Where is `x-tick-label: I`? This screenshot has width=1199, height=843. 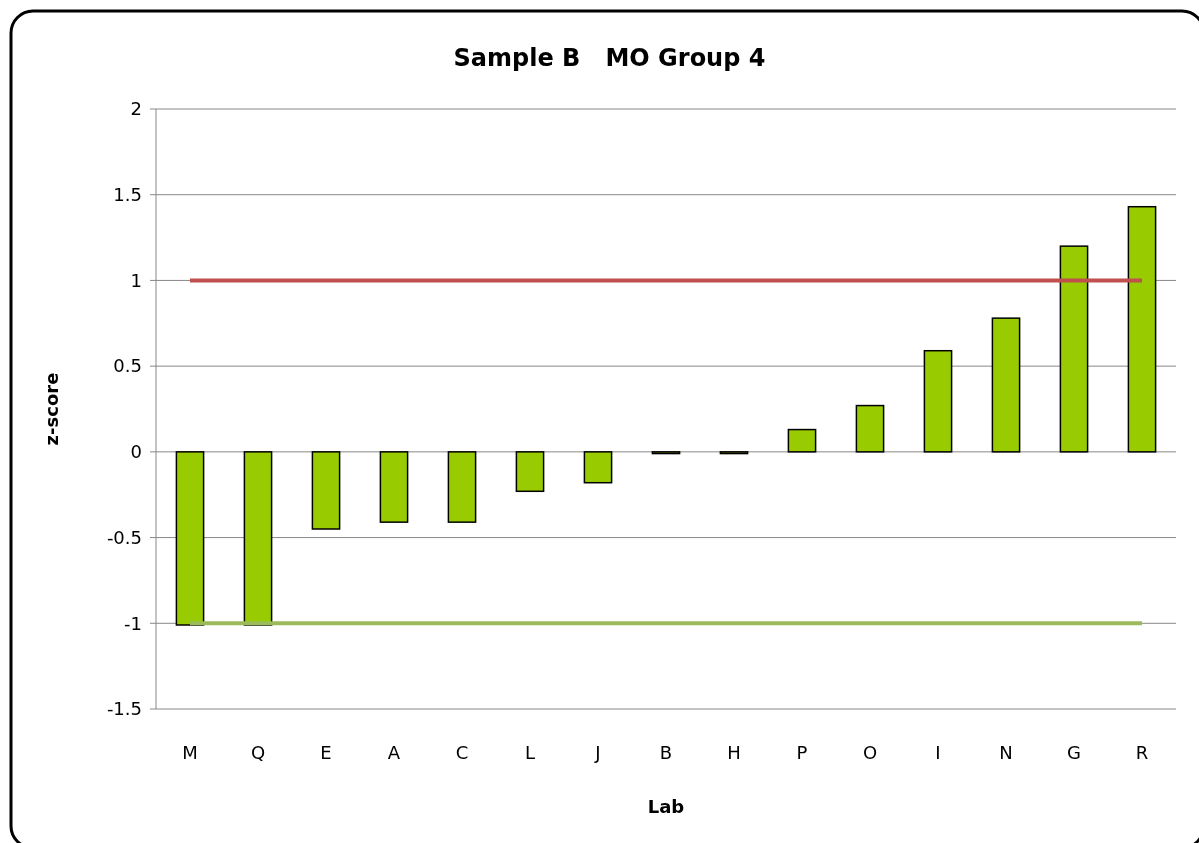 x-tick-label: I is located at coordinates (938, 752).